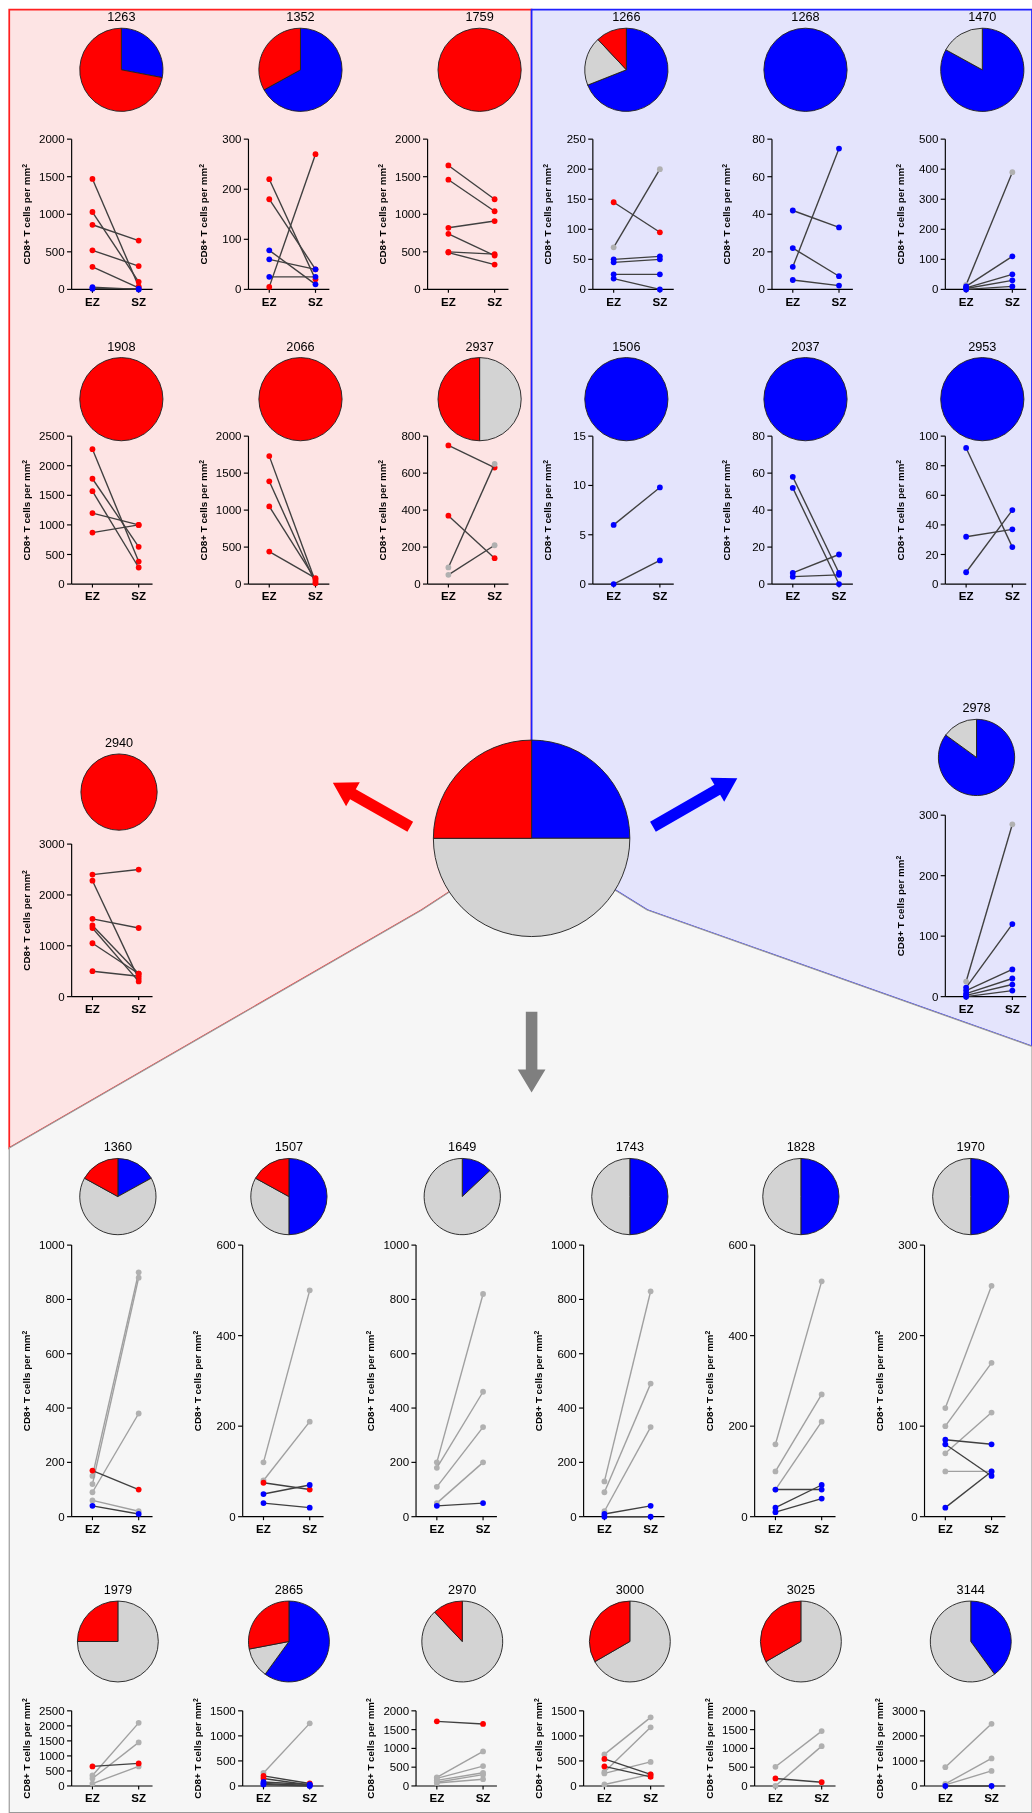  Describe the element at coordinates (576, 199) in the screenshot. I see `y-tick-label: 150` at that location.